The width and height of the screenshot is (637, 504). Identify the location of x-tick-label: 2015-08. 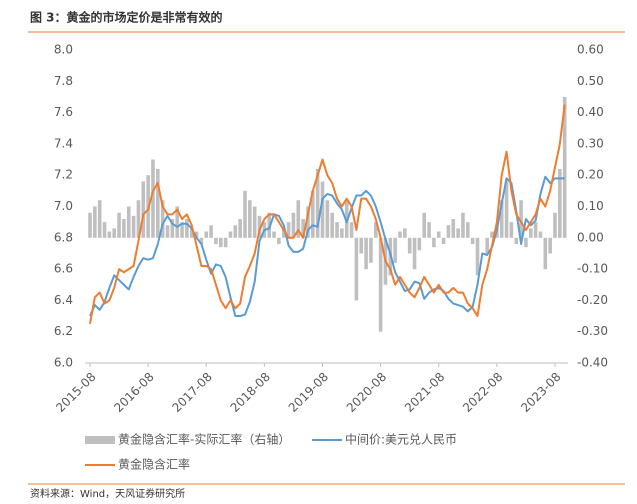
(75, 392).